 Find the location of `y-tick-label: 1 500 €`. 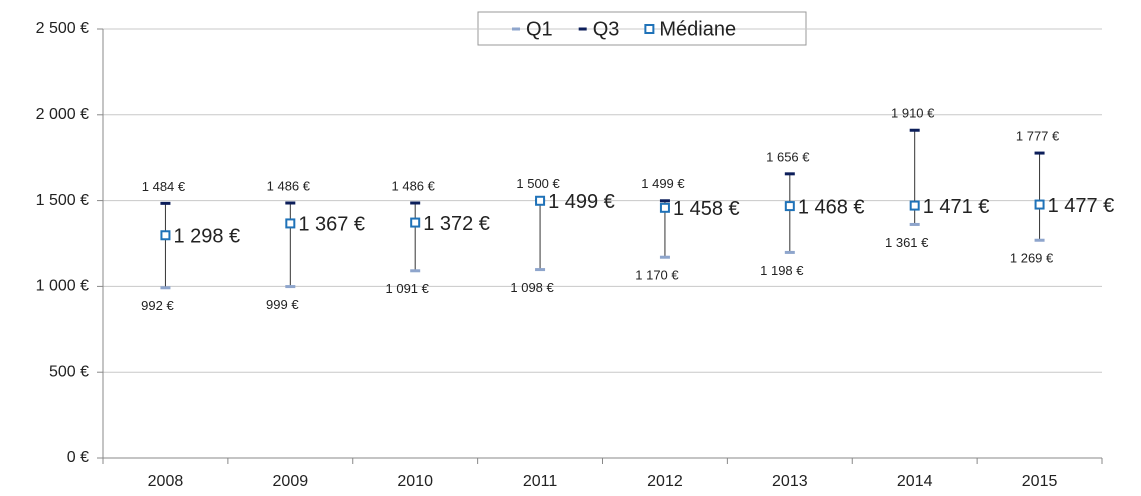

y-tick-label: 1 500 € is located at coordinates (62, 200).